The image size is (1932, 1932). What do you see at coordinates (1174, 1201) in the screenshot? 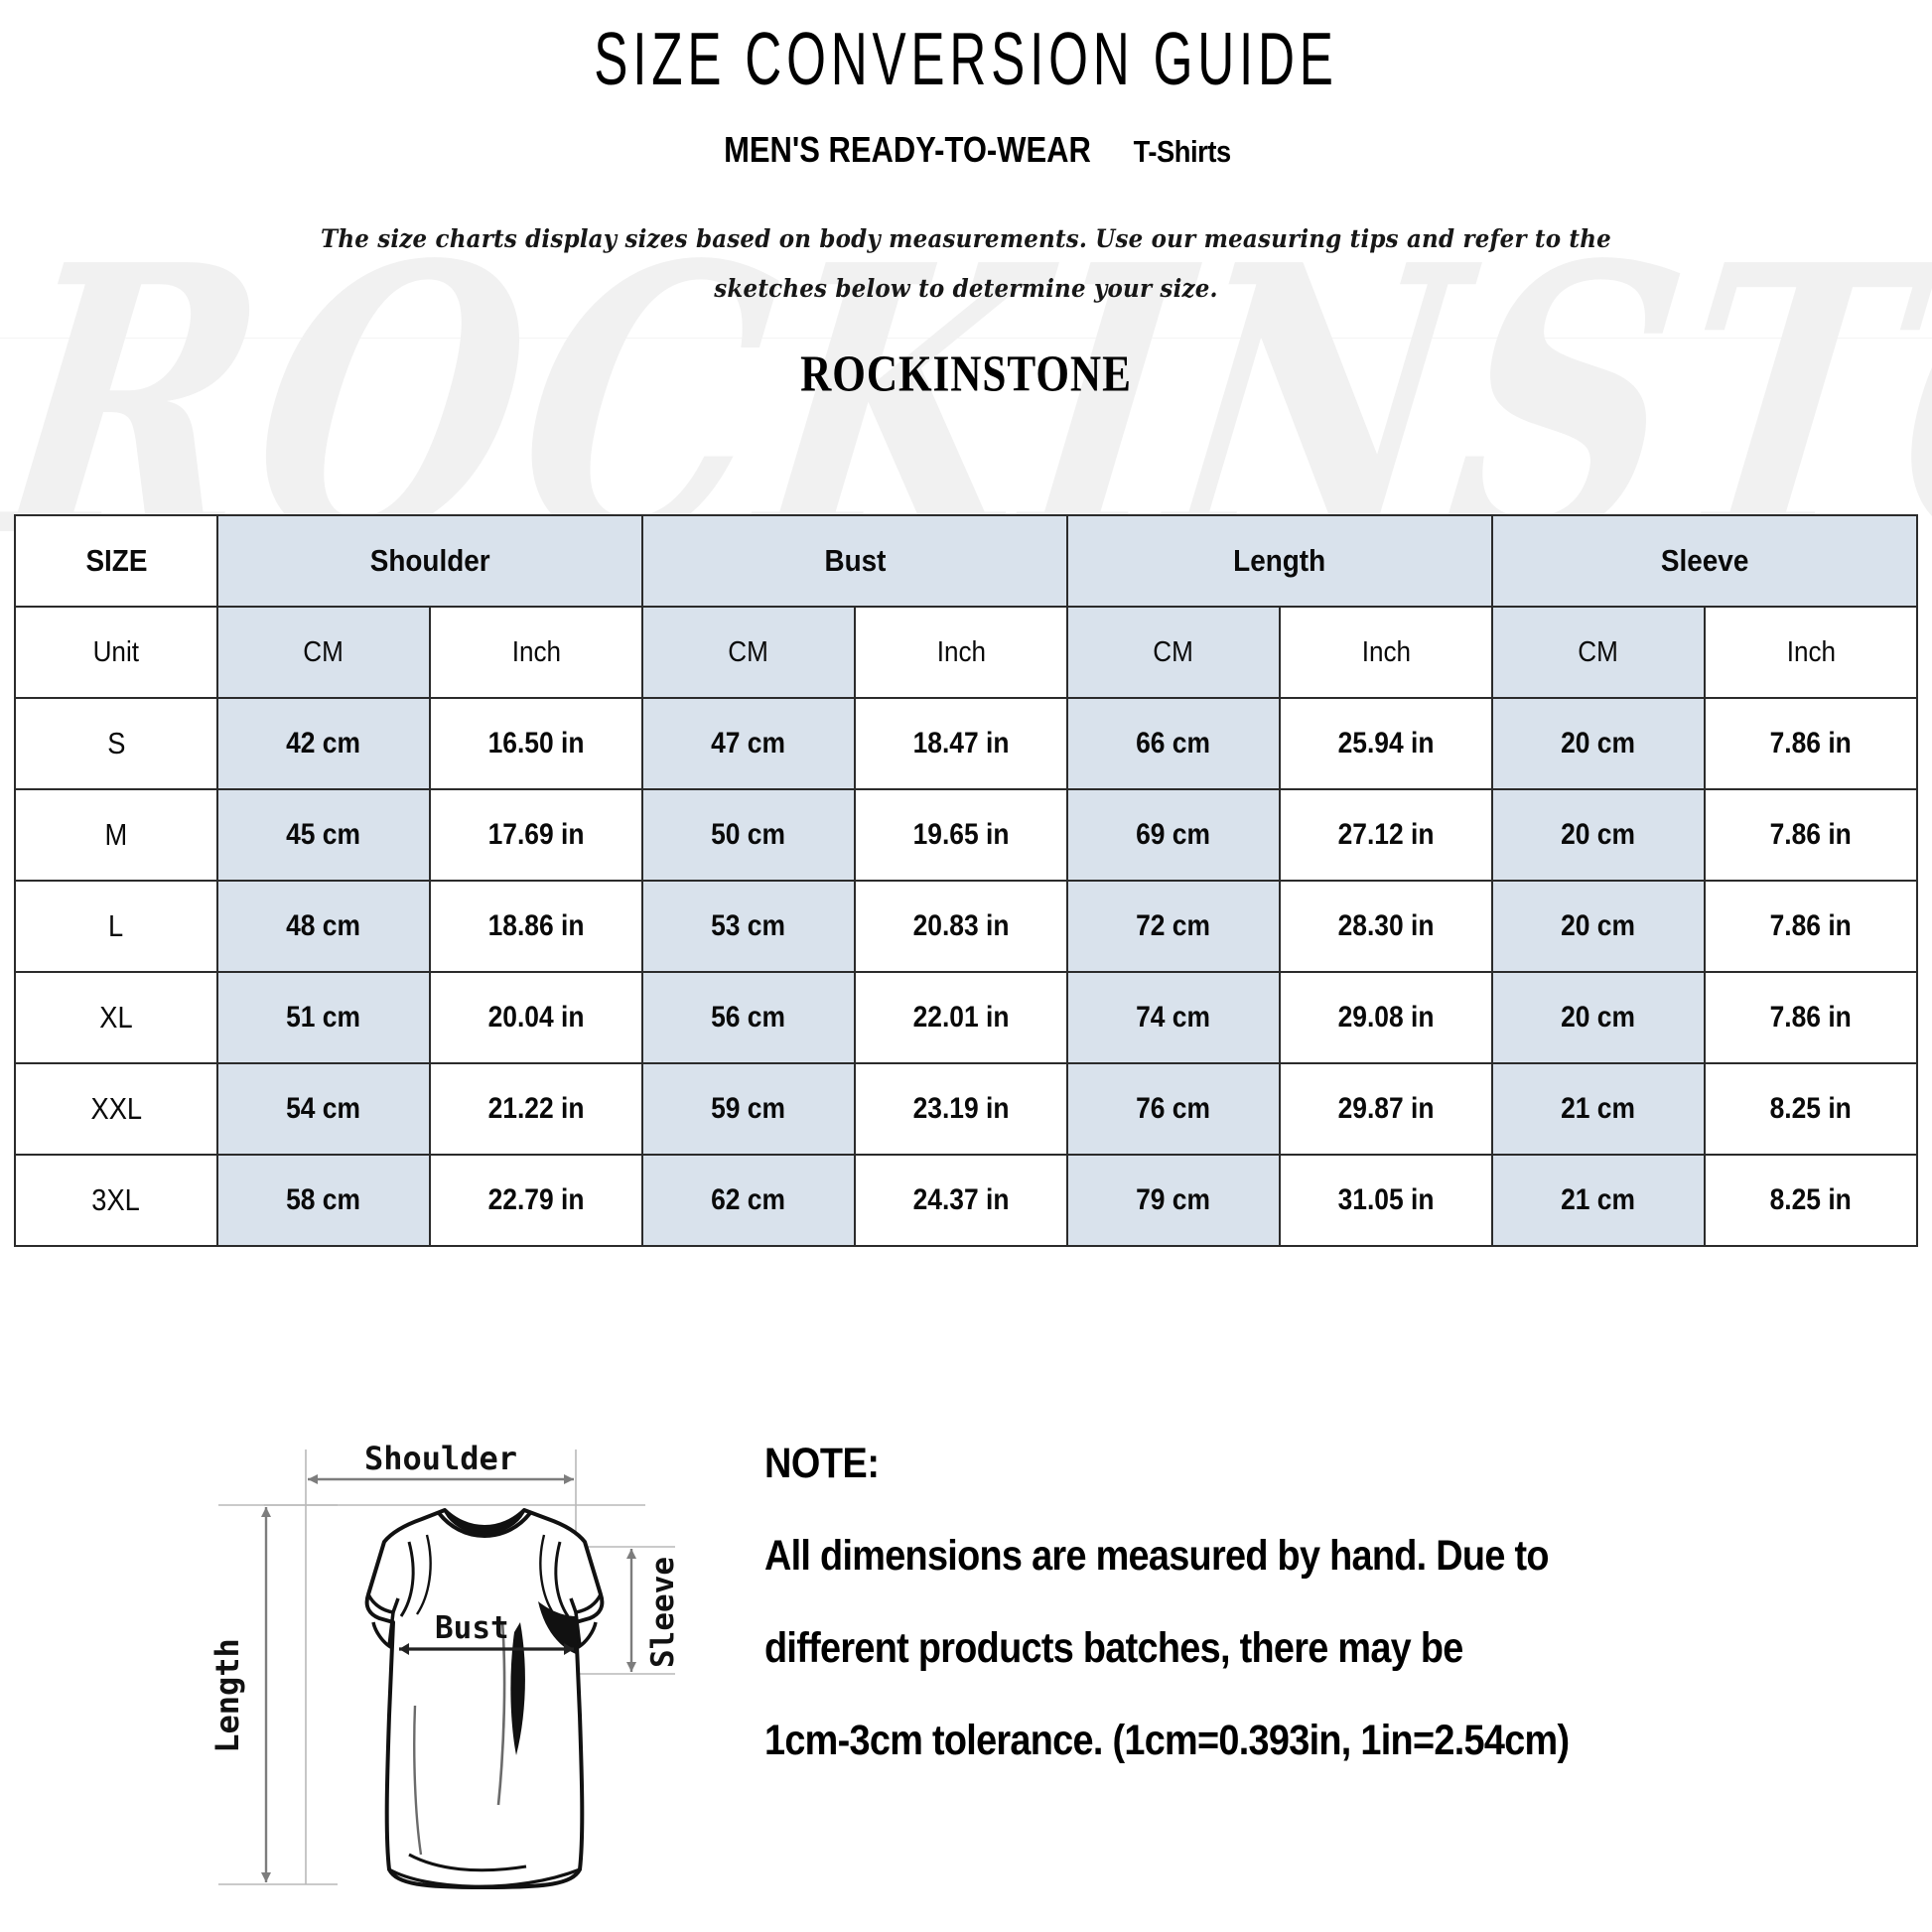
I see `cell-length-cm: 79 cm` at bounding box center [1174, 1201].